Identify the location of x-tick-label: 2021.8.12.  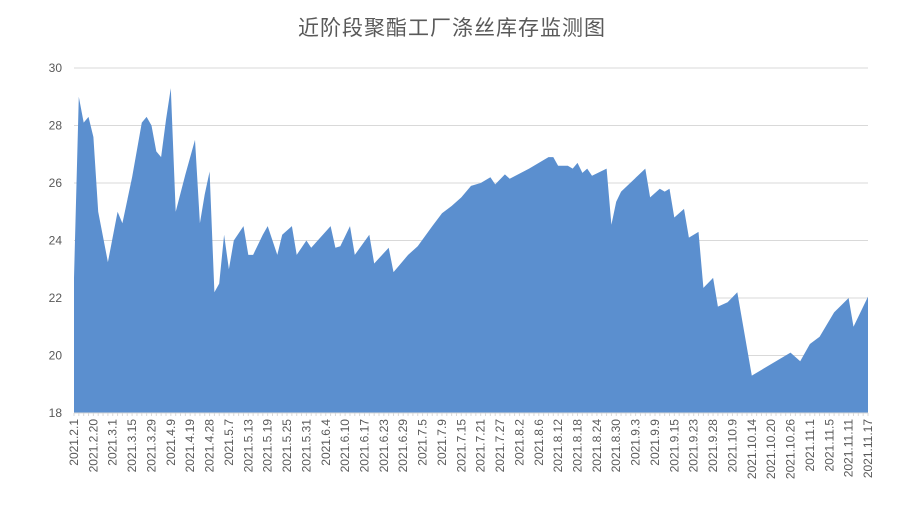
(558, 446).